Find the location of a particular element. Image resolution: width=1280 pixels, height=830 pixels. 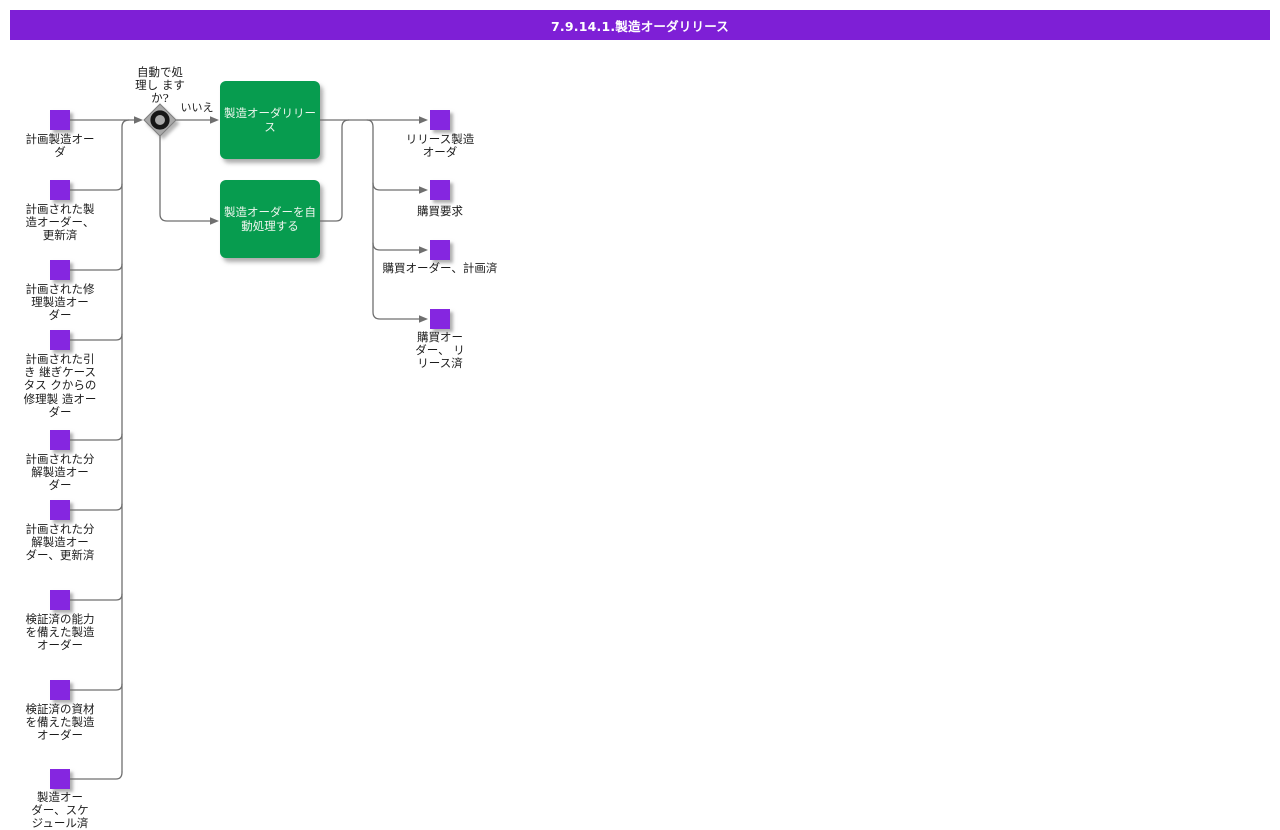

input-label: 計画された製 造オーダー、 更新済 is located at coordinates (60, 222).